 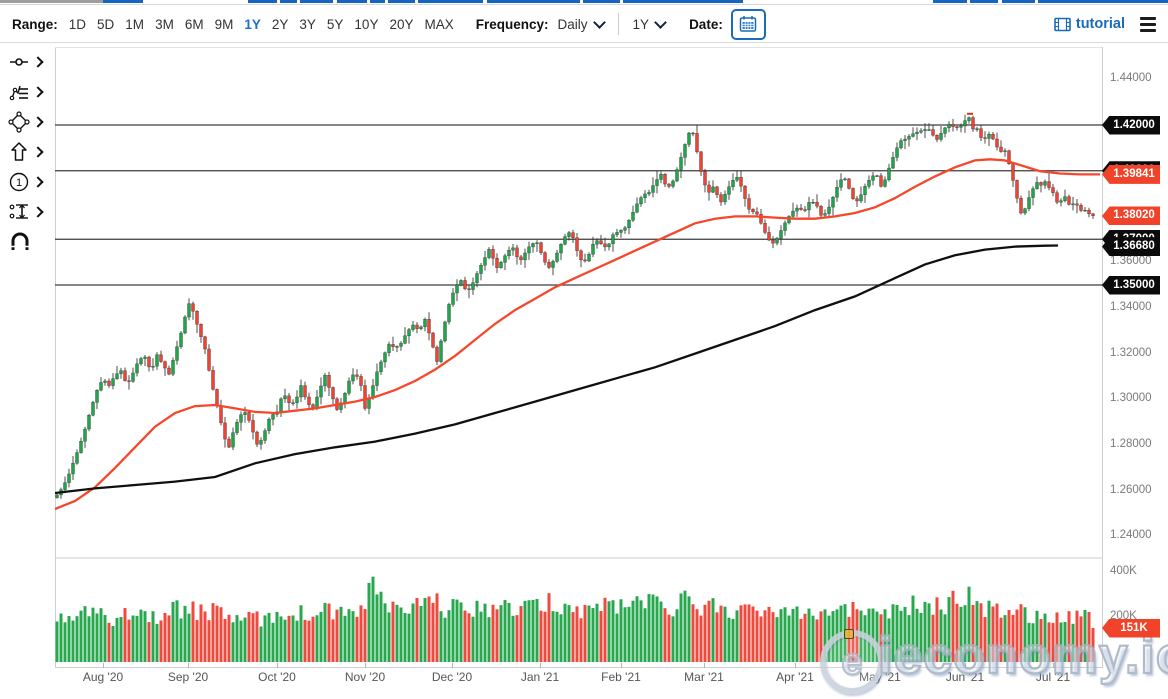 I want to click on indicator-list-tool-button, so click(x=26, y=92).